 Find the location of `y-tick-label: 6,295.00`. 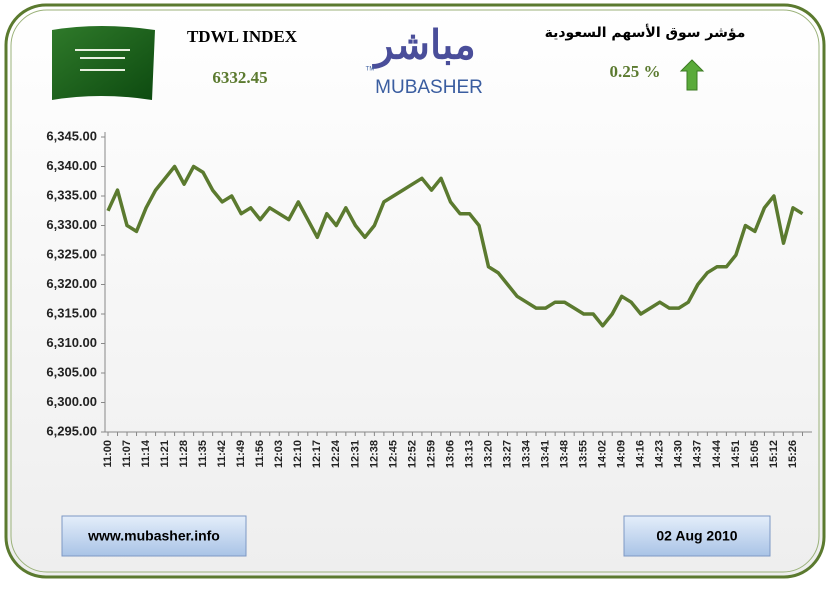

y-tick-label: 6,295.00 is located at coordinates (71, 430).